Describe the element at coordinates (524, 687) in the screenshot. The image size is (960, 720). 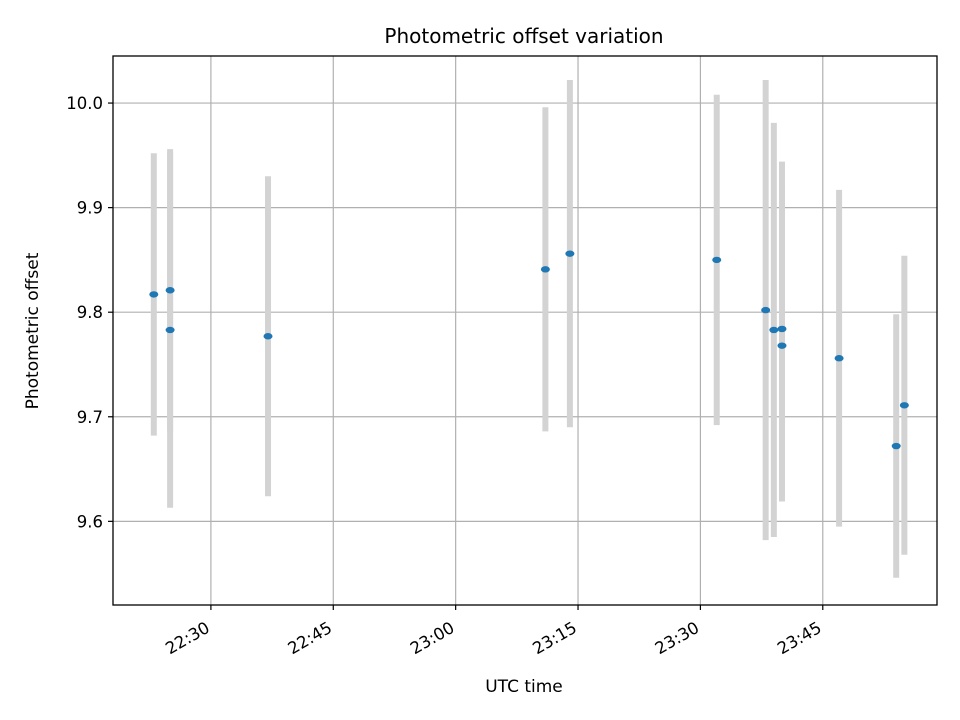
I see `x-axis-title: UTC time` at that location.